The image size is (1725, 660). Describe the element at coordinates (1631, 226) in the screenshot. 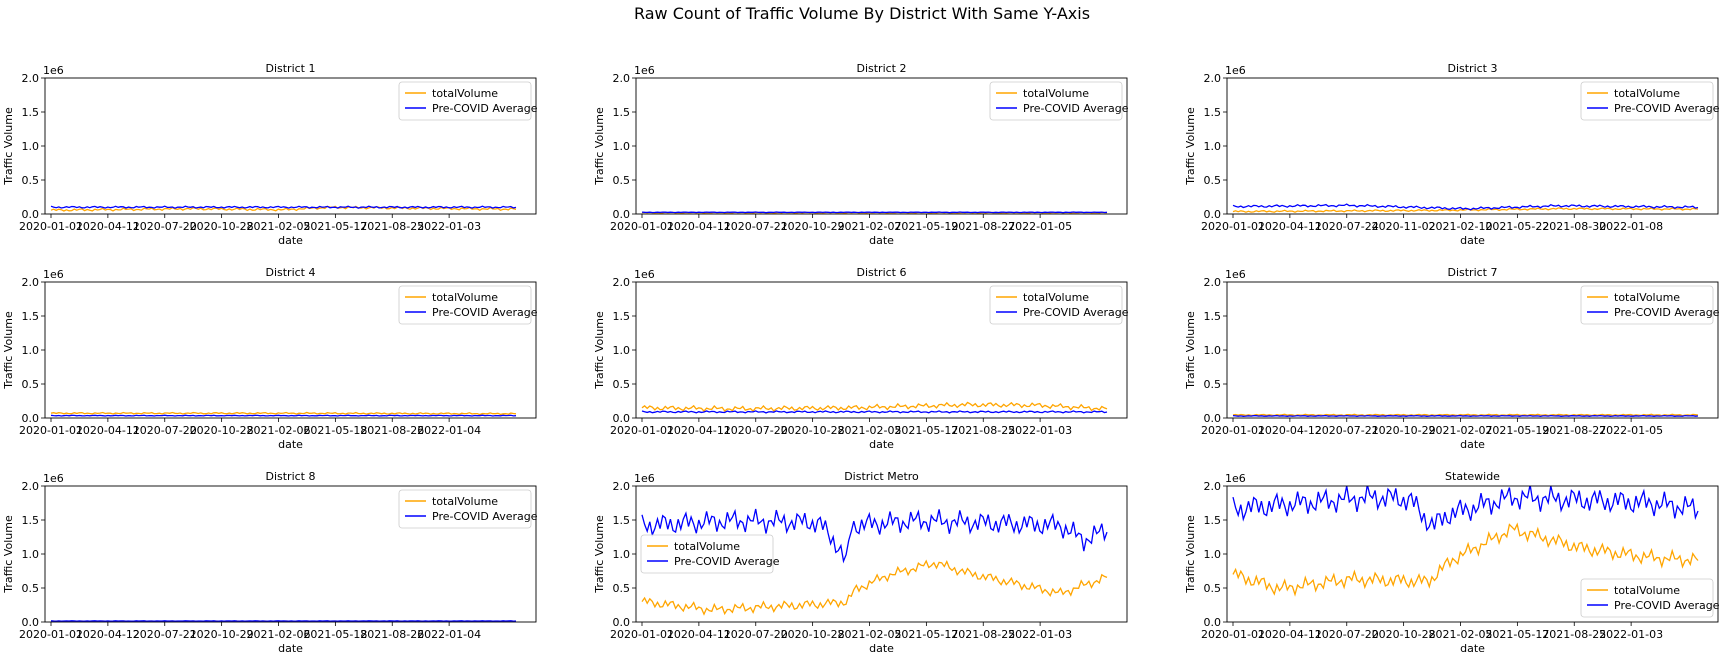

I see `x-tick-label: 2022-01-08` at that location.